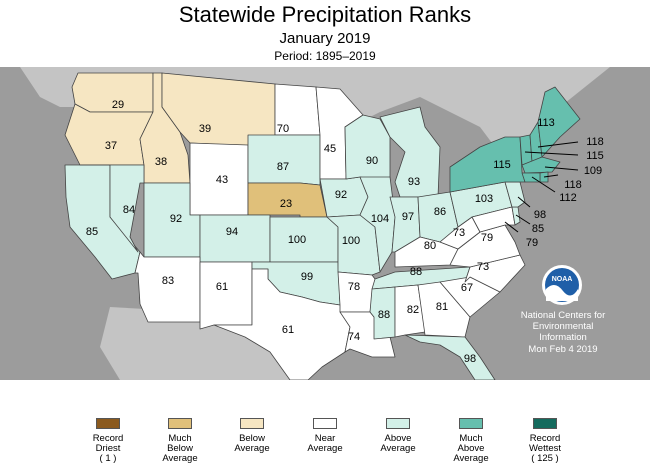 This screenshot has width=650, height=475. What do you see at coordinates (511, 227) in the screenshot?
I see `leader-line-MD` at bounding box center [511, 227].